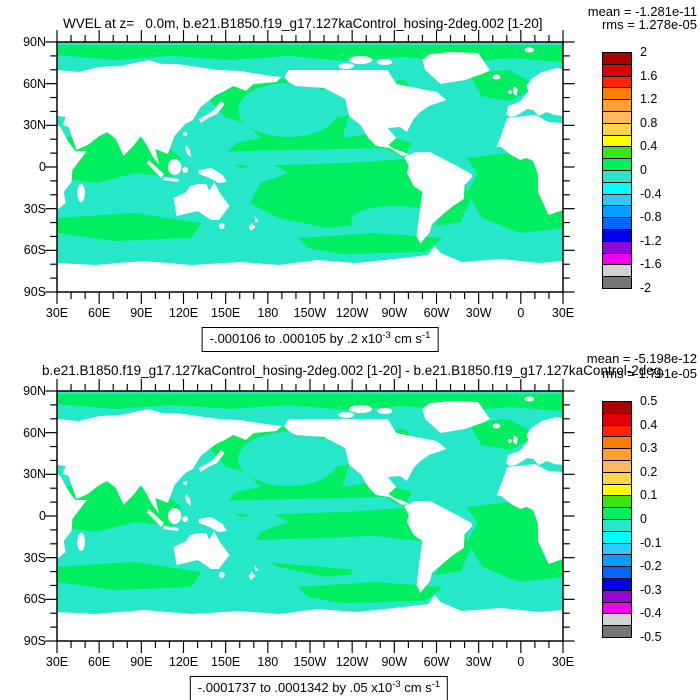 Image resolution: width=700 pixels, height=700 pixels. I want to click on colorbar-tick-label: 0.5, so click(649, 401).